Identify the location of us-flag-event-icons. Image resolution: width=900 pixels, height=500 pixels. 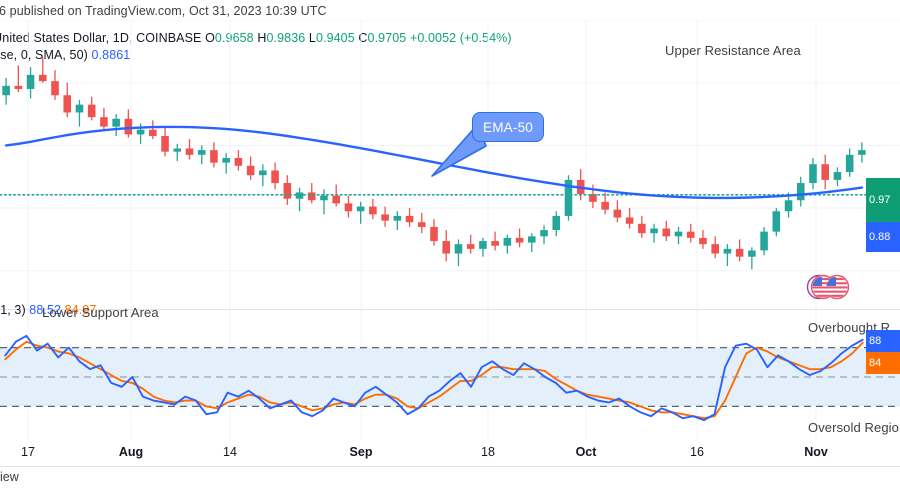
(829, 287).